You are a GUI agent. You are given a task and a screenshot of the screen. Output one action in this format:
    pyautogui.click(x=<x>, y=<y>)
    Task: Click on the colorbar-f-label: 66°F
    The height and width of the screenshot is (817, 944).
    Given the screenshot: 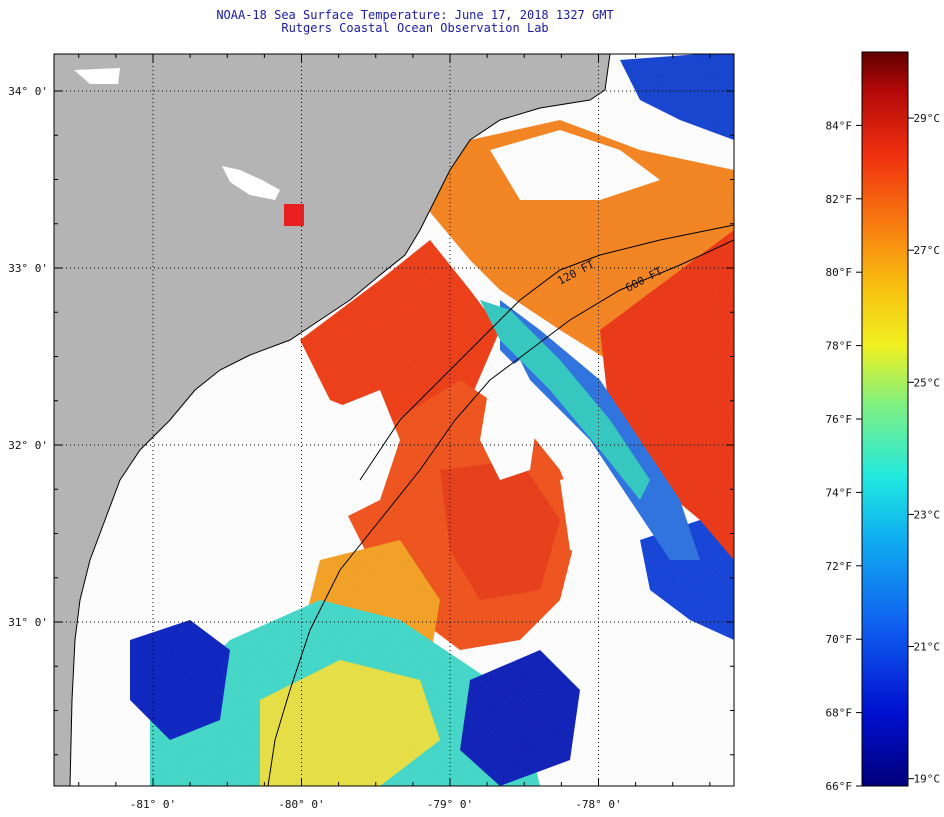 What is the action you would take?
    pyautogui.click(x=839, y=786)
    